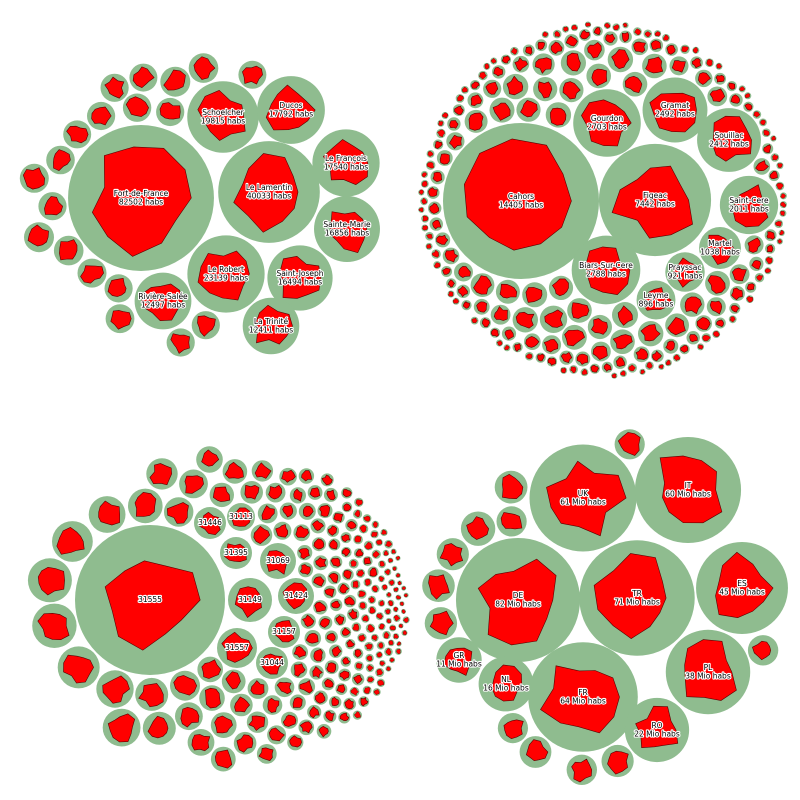 This screenshot has width=800, height=800. Describe the element at coordinates (583, 692) in the screenshot. I see `label-name: FR` at that location.